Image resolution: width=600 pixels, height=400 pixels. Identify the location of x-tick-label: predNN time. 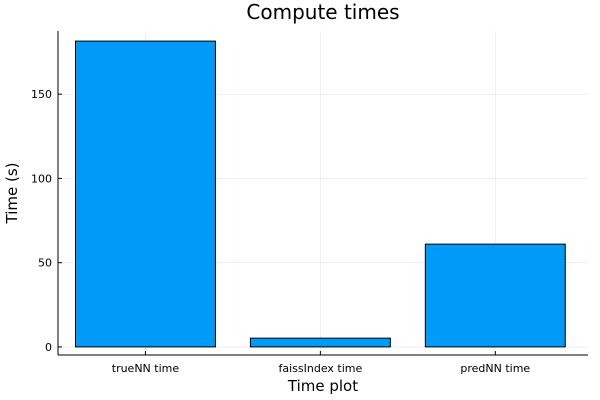
(495, 368).